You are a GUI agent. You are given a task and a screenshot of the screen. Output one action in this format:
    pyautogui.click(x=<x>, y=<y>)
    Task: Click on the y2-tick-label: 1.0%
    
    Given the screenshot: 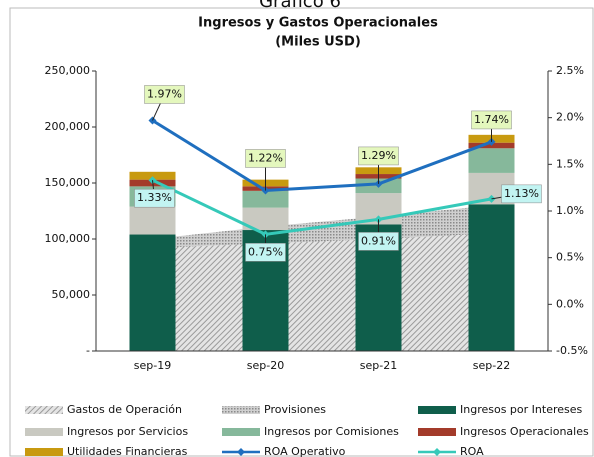 What is the action you would take?
    pyautogui.click(x=570, y=210)
    